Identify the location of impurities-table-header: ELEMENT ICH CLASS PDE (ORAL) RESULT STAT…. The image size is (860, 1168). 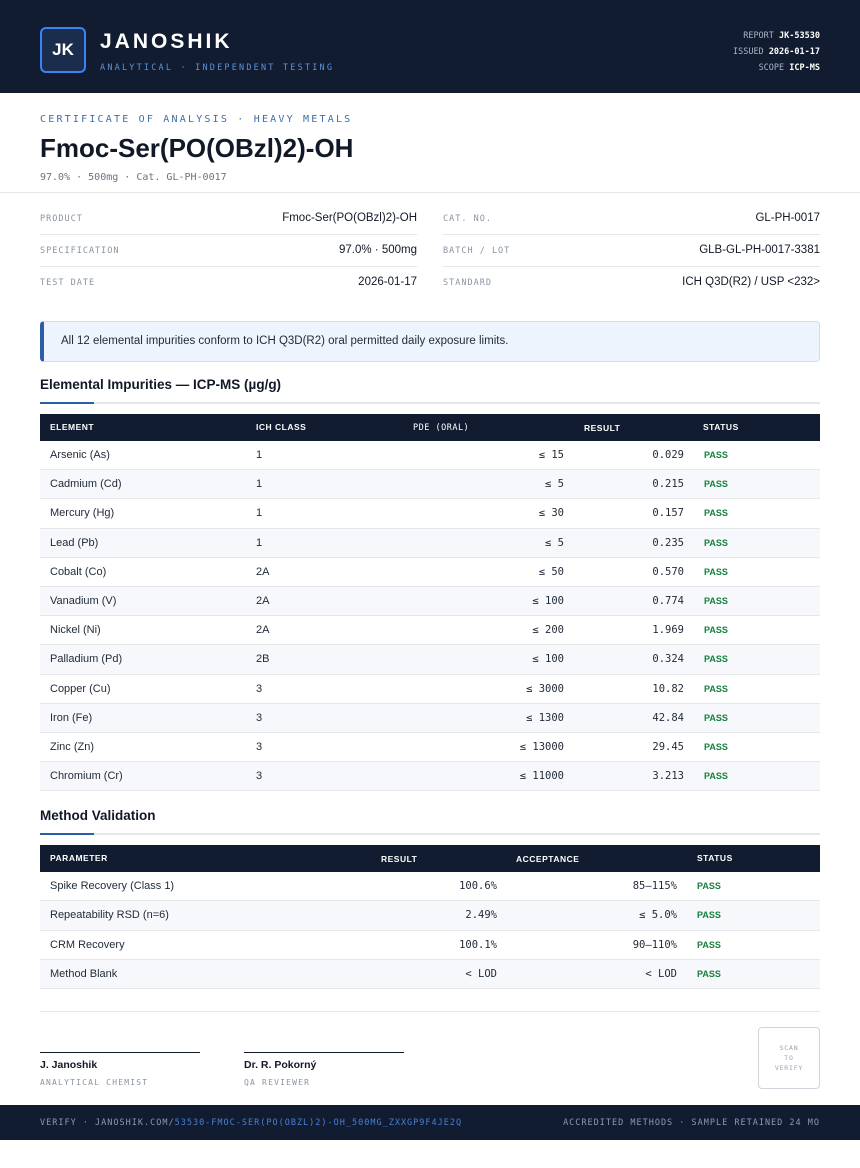
(430, 427).